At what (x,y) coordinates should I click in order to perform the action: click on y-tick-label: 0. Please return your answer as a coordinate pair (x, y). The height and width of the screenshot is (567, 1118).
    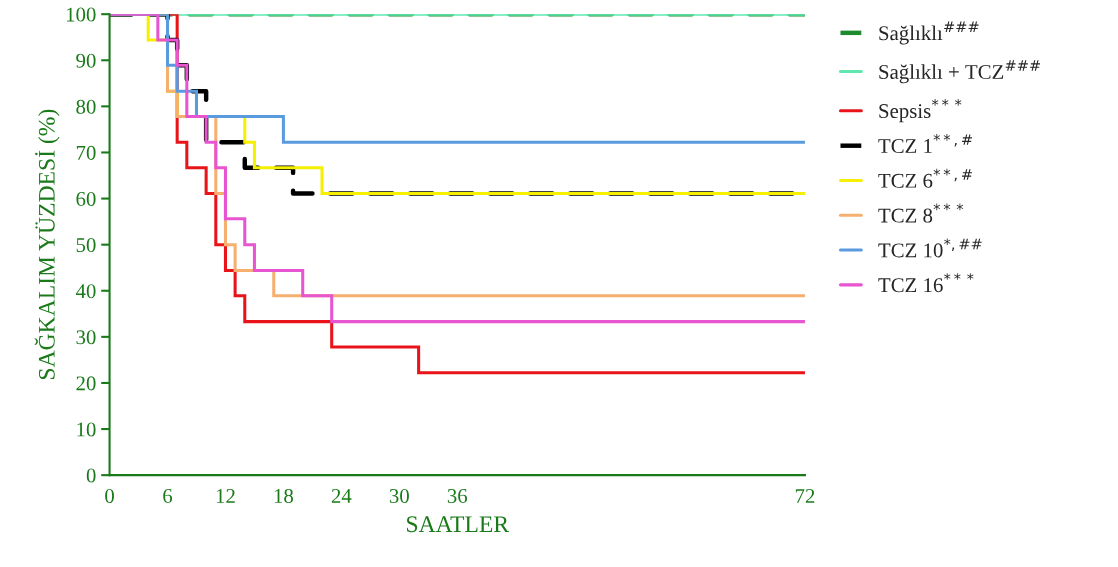
    Looking at the image, I should click on (91, 475).